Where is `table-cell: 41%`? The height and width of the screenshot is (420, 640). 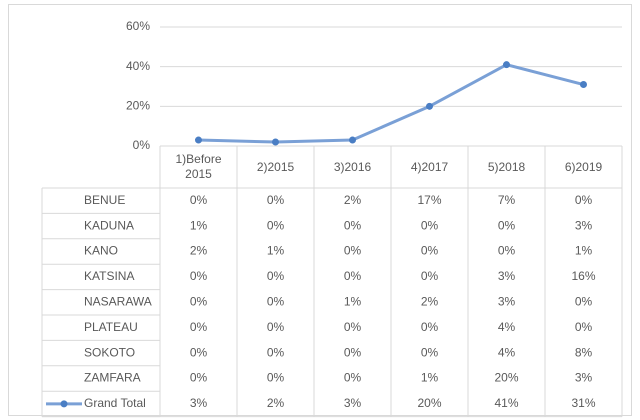 table-cell: 41% is located at coordinates (506, 403).